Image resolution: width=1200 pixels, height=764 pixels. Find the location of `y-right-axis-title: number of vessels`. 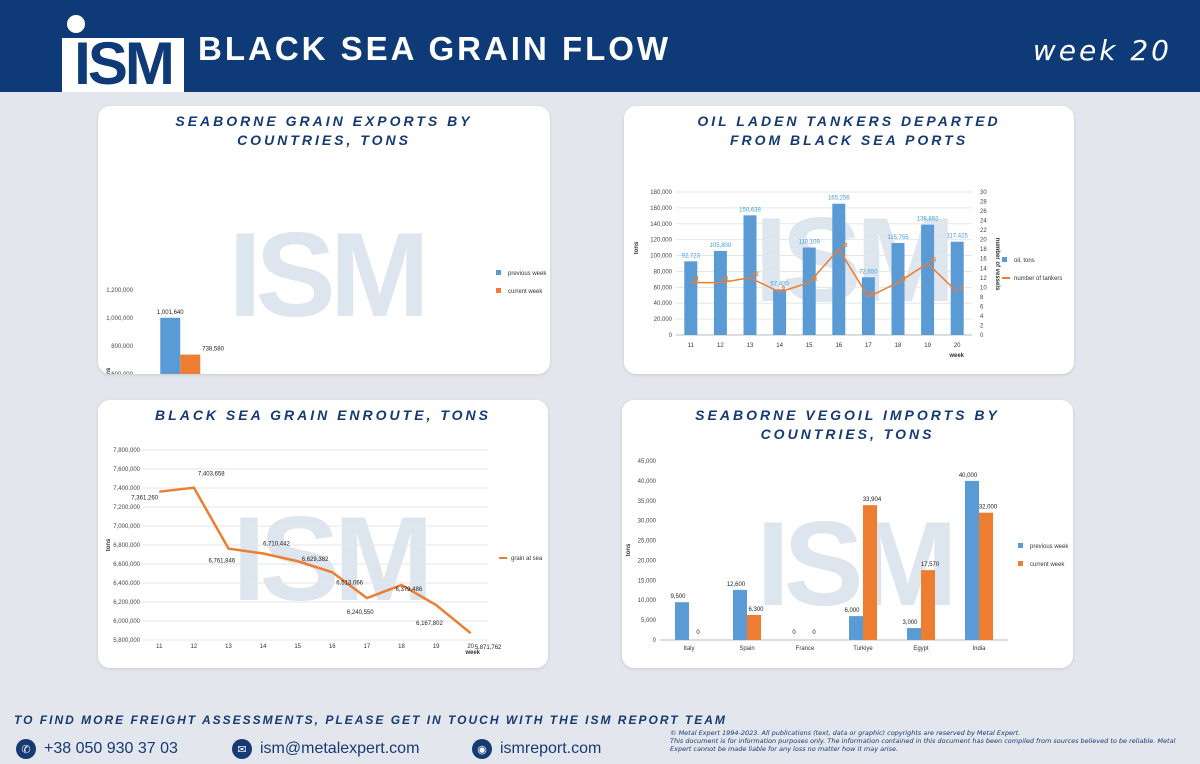

y-right-axis-title: number of vessels is located at coordinates (997, 264).